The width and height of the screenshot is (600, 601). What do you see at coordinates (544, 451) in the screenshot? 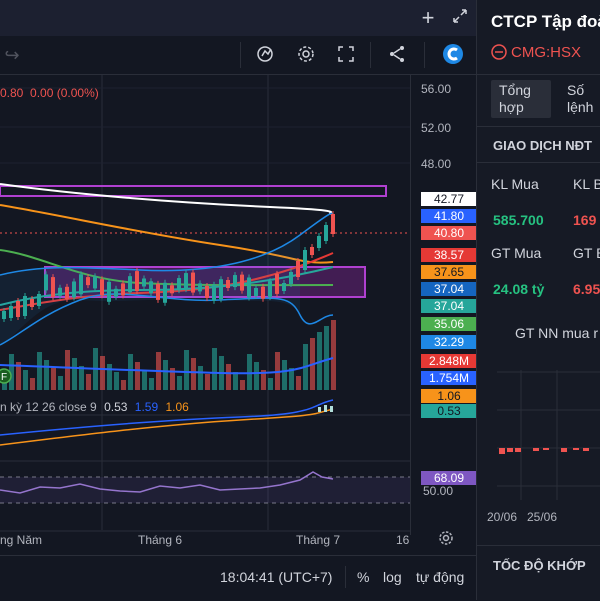
I see `foreign-flow-bars` at bounding box center [544, 451].